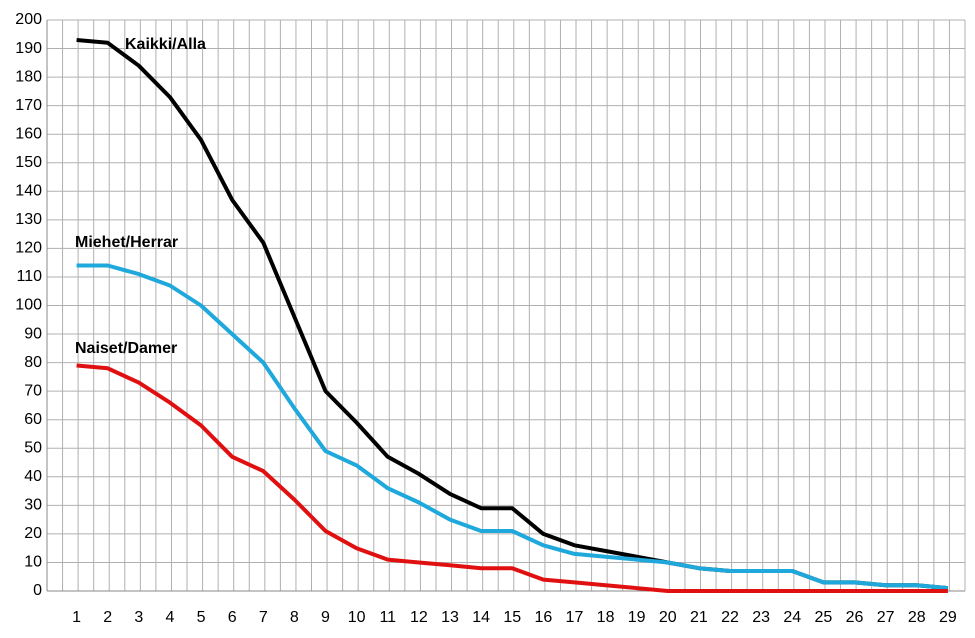 The width and height of the screenshot is (975, 638). Describe the element at coordinates (792, 617) in the screenshot. I see `x-tick-label: 24` at that location.